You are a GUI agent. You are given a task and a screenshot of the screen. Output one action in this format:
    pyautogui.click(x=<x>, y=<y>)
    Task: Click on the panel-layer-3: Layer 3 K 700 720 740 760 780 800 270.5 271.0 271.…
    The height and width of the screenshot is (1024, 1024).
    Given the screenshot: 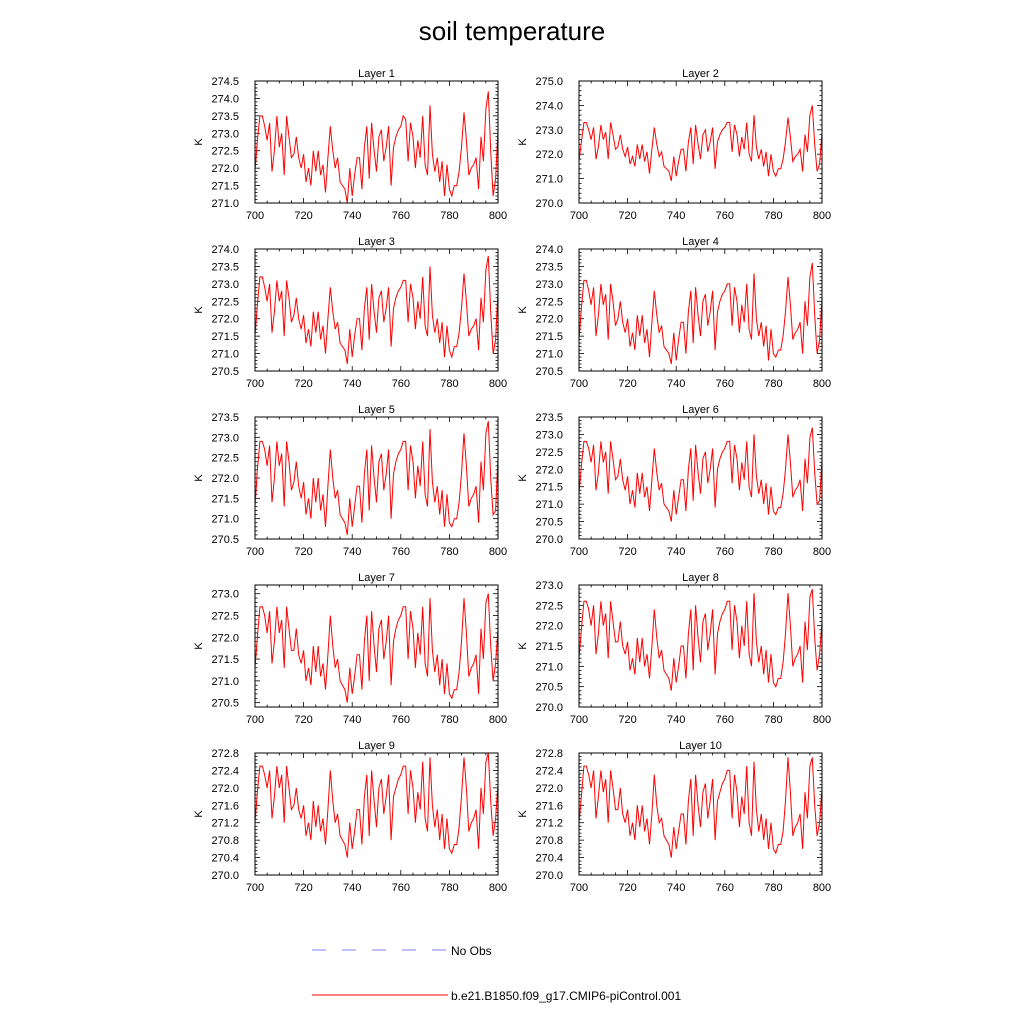 What is the action you would take?
    pyautogui.click(x=350, y=313)
    